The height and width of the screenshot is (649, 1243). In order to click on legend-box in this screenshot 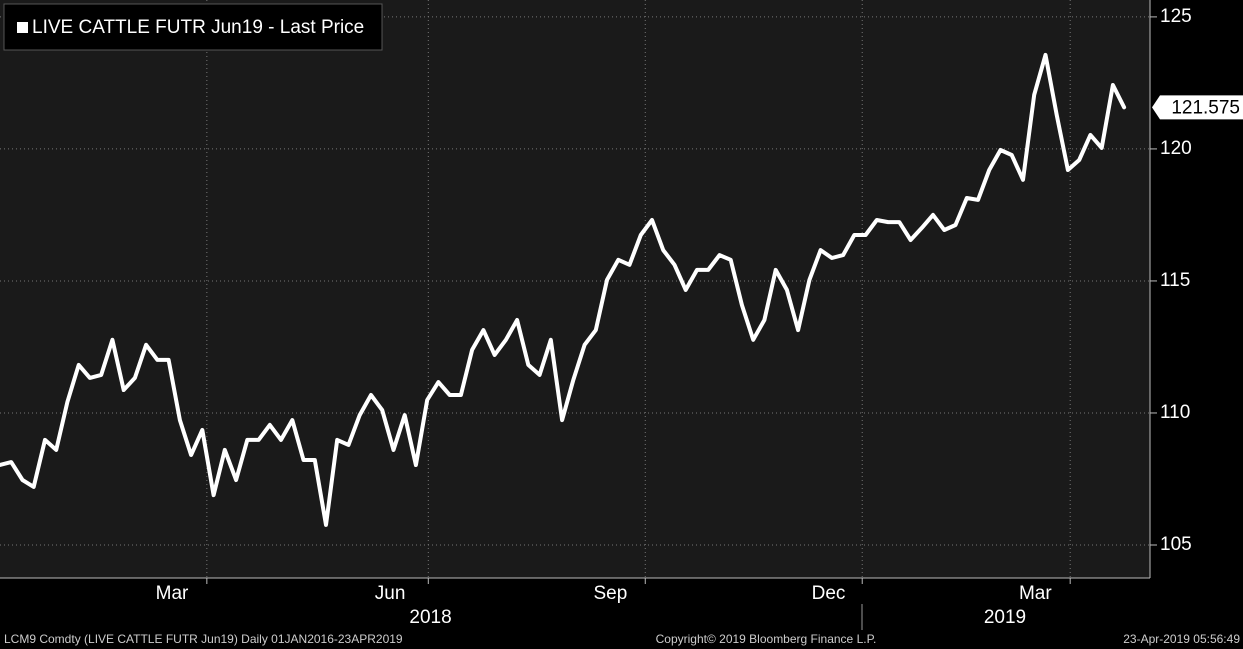, I will do `click(193, 27)`.